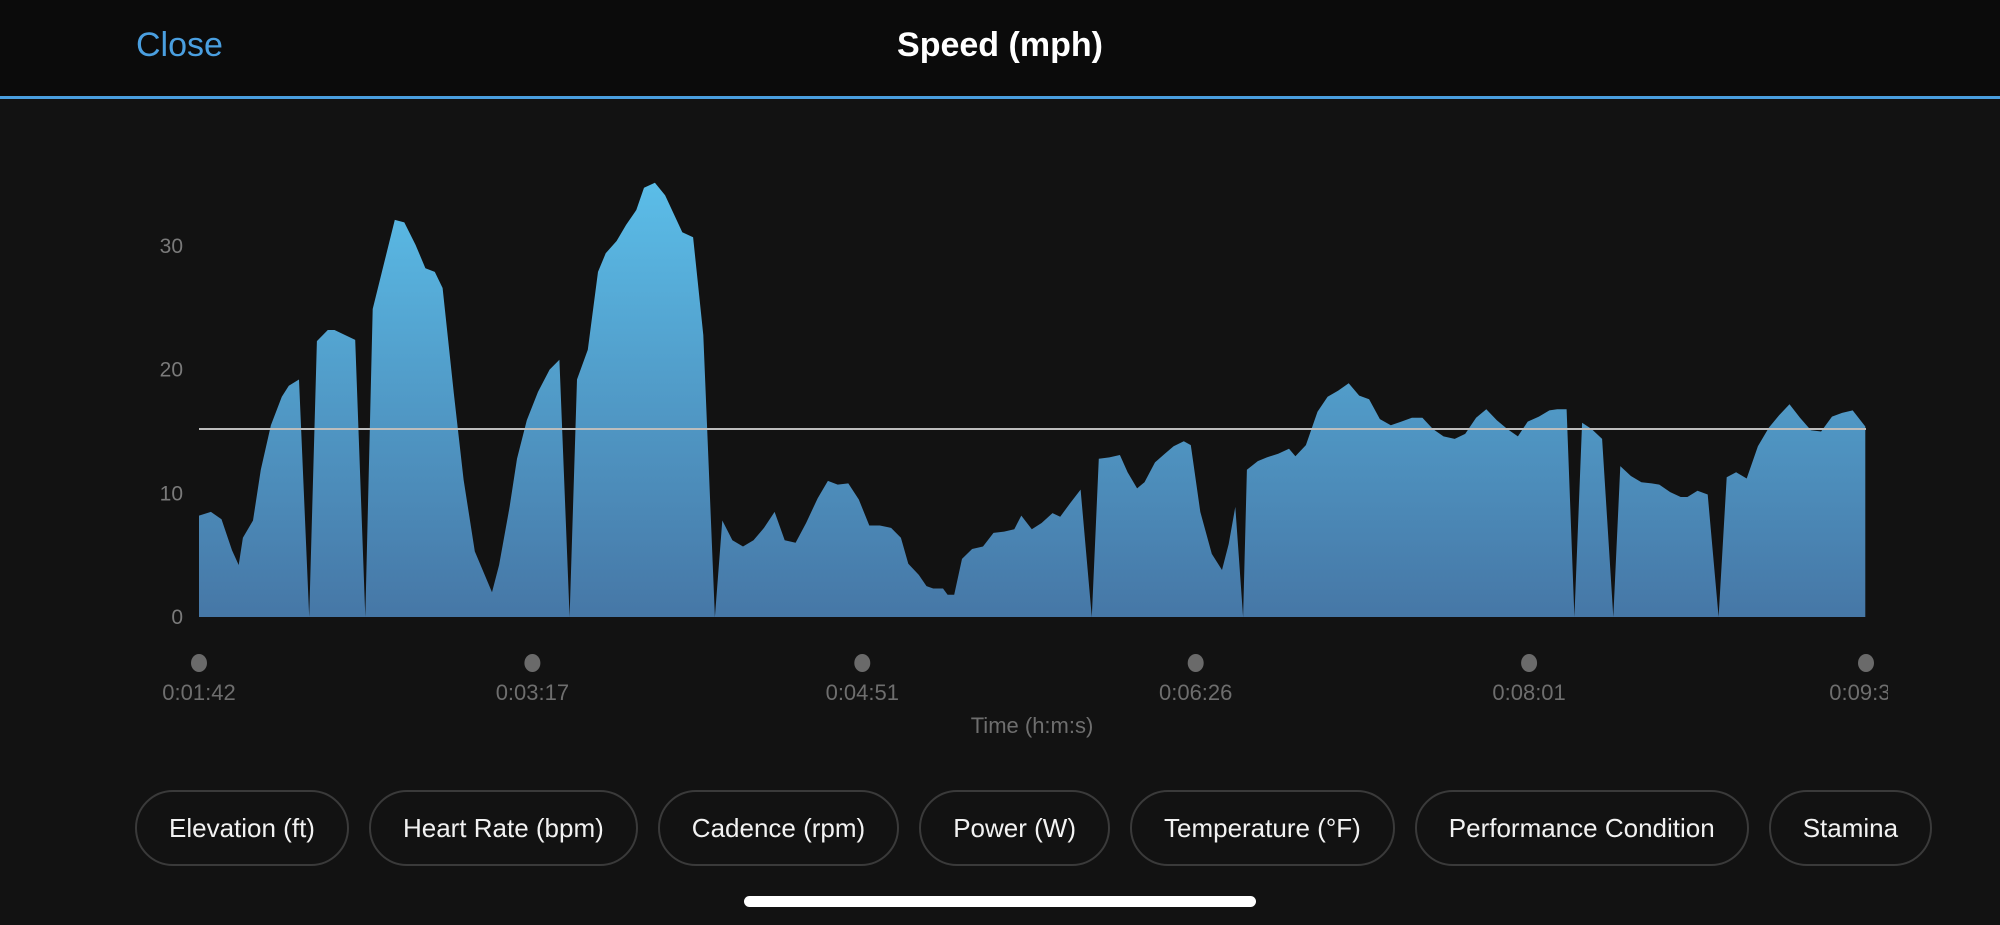 This screenshot has height=925, width=2000. I want to click on x-axis-title: Time (h:m:s), so click(1032, 725).